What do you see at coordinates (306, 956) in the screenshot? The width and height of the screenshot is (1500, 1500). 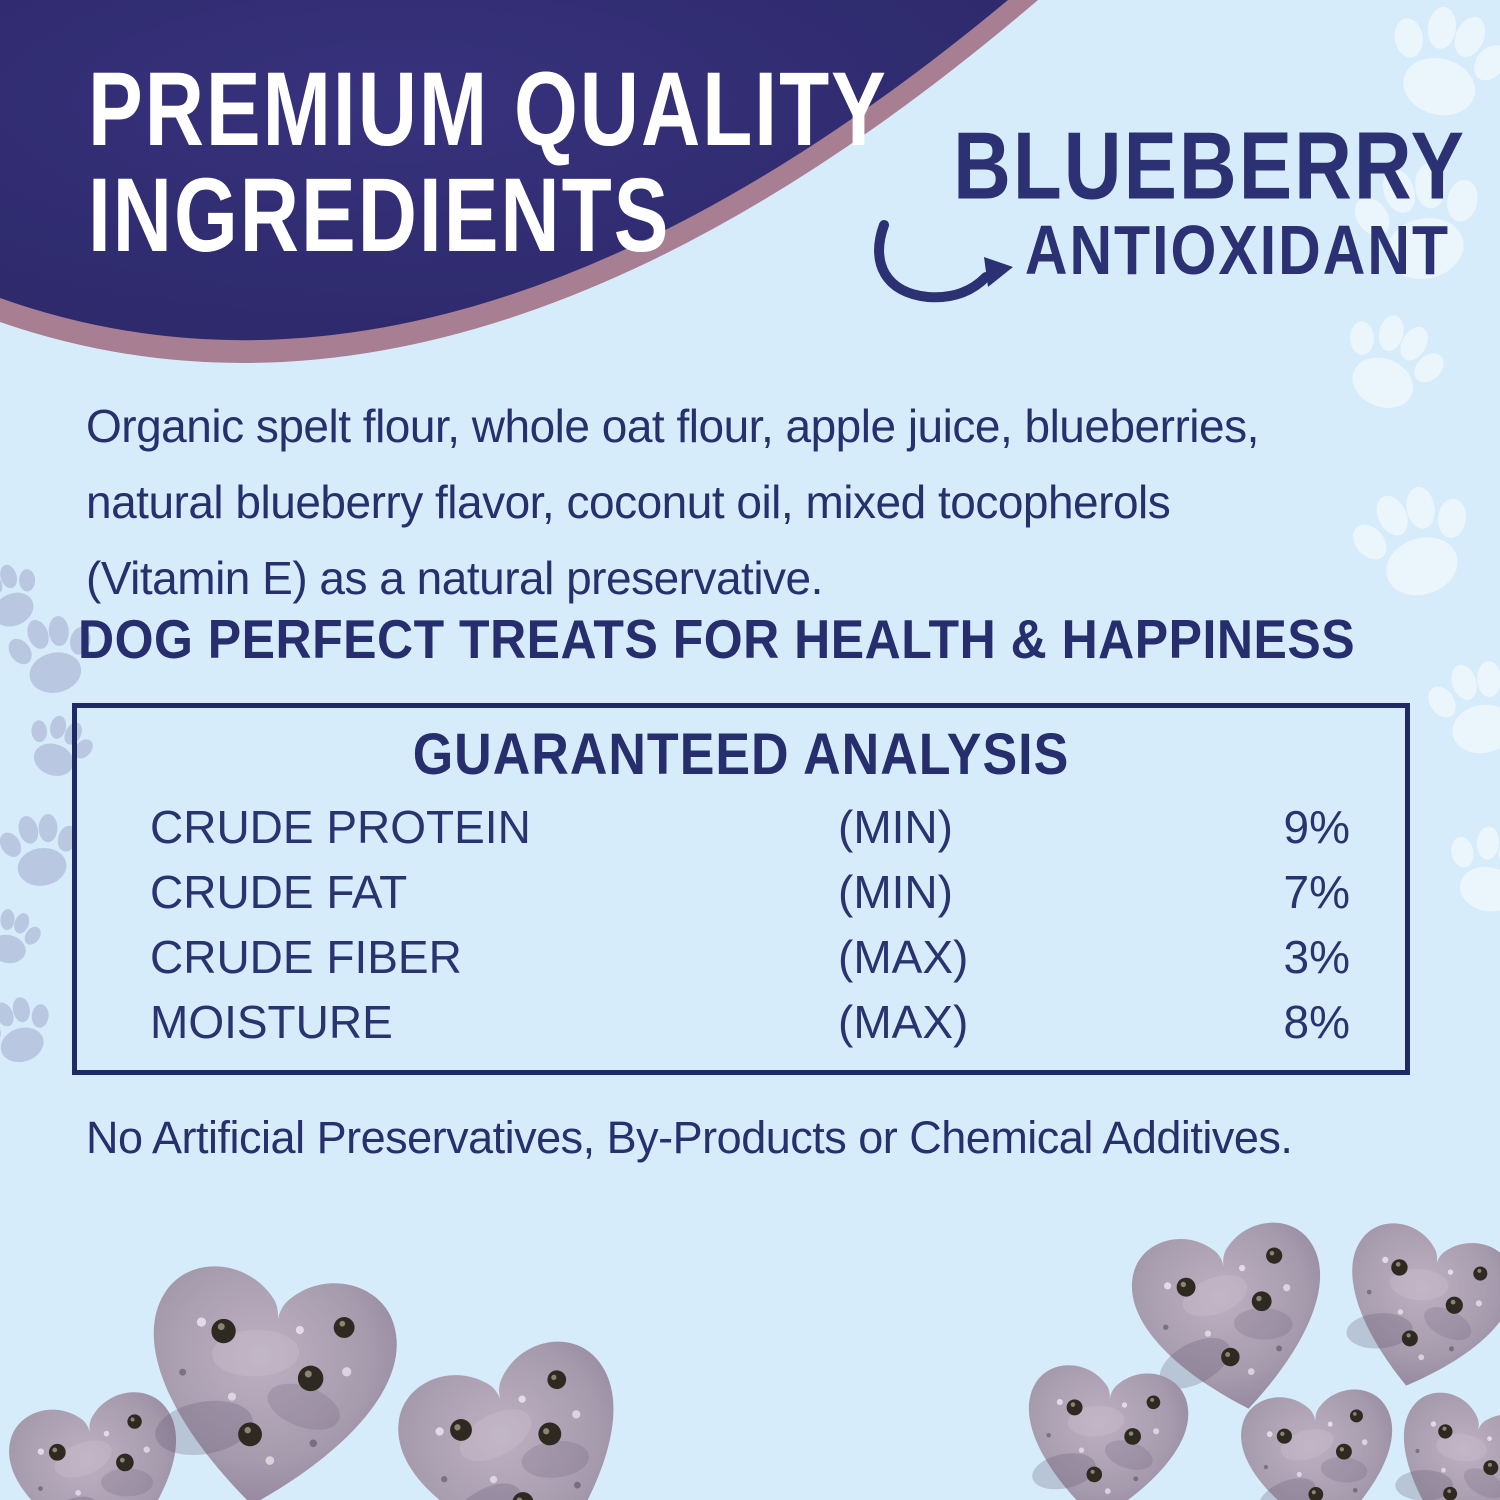 I see `nutrient-label: CRUDE FIBER` at bounding box center [306, 956].